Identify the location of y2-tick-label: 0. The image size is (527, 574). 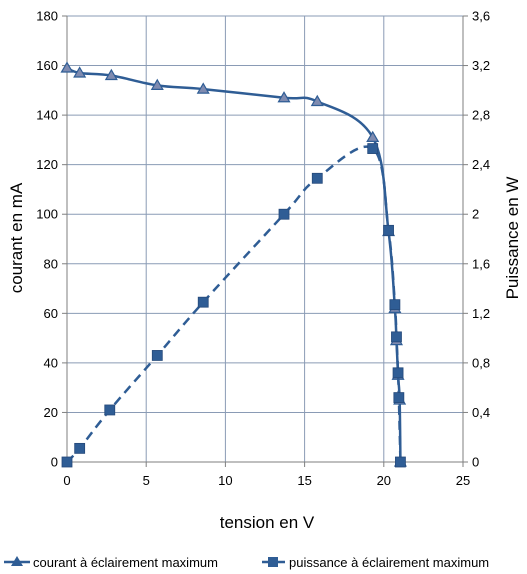
(475, 462).